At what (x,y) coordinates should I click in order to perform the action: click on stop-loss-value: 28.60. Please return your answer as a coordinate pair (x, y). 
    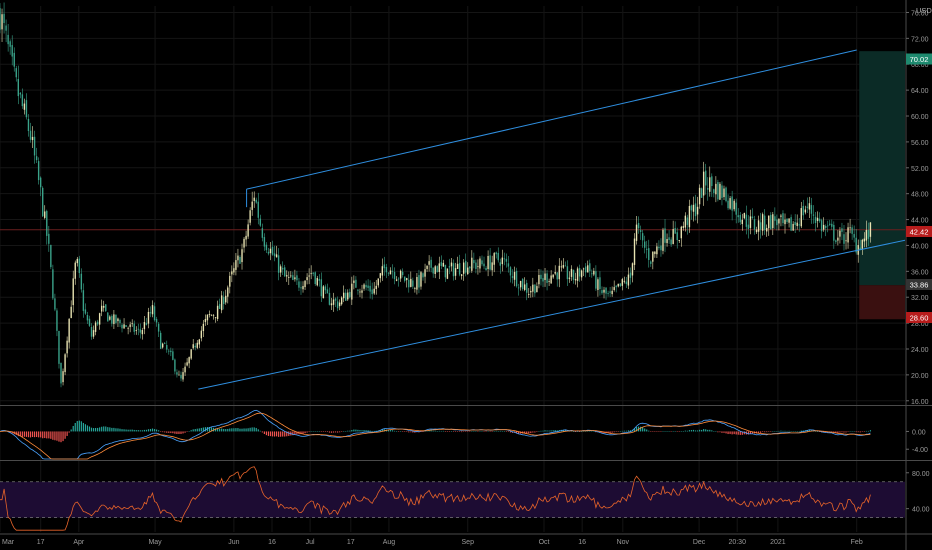
    Looking at the image, I should click on (919, 318).